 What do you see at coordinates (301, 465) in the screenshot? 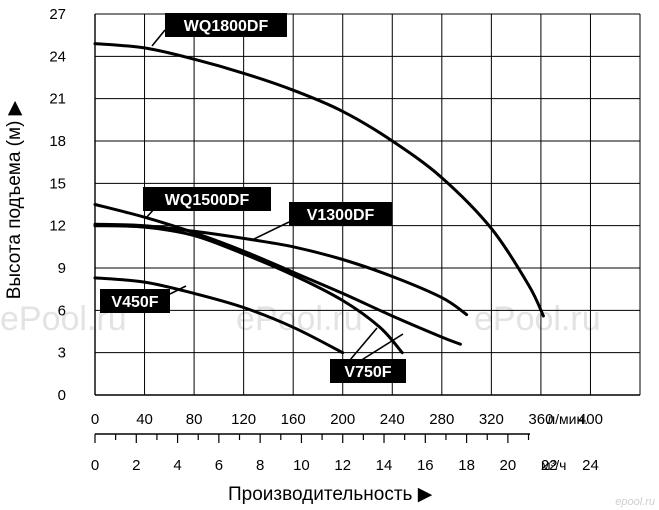
I see `x-tick-label-m3h: 10` at bounding box center [301, 465].